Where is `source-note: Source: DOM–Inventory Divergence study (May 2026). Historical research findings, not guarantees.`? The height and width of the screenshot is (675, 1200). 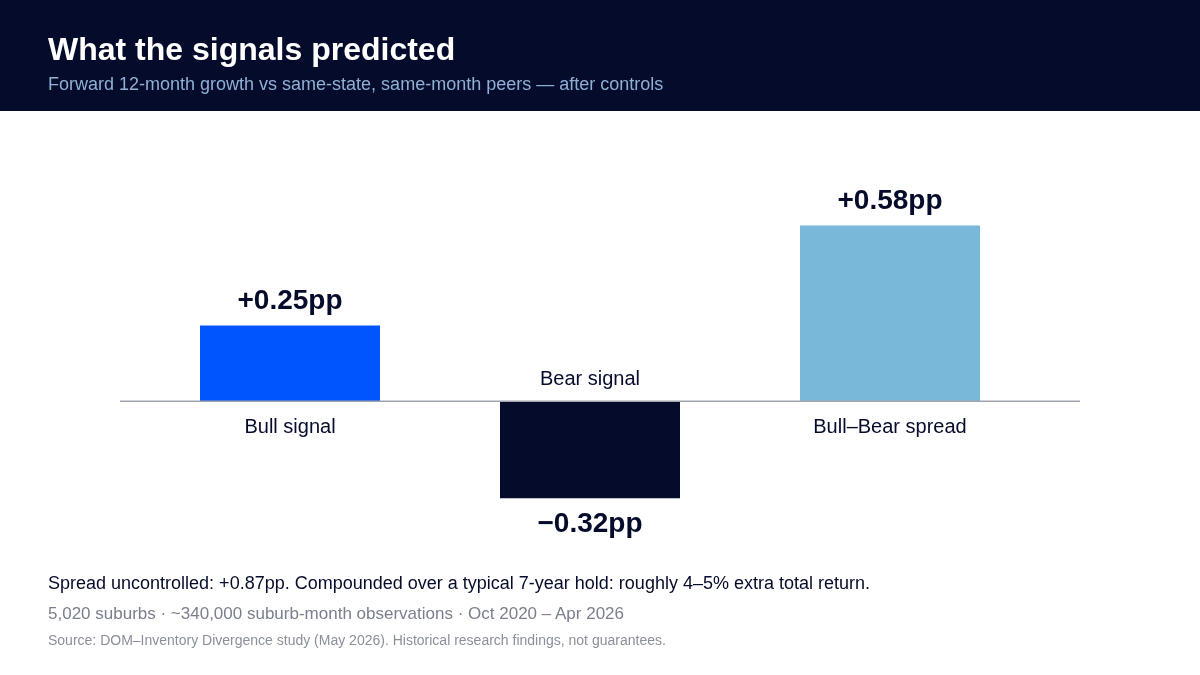 source-note: Source: DOM–Inventory Divergence study (May 2026). Historical research findings, not guarantees. is located at coordinates (357, 640).